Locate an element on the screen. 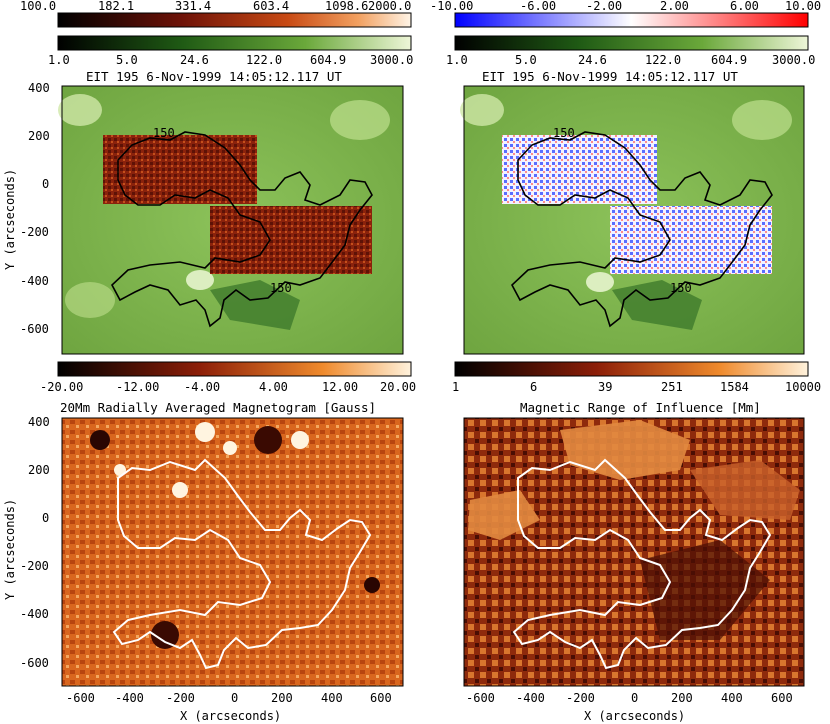 The image size is (830, 724). colorbar-mid-right: 1 6 39 251 1584 10000 is located at coordinates (636, 377).